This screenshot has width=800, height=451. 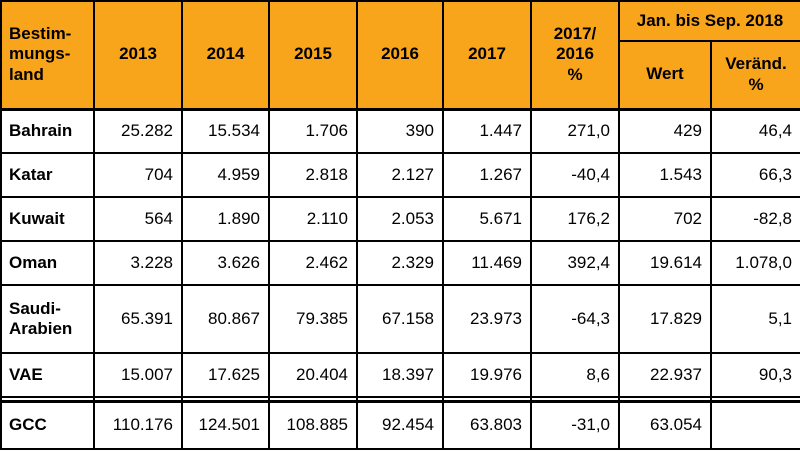 What do you see at coordinates (709, 21) in the screenshot?
I see `header-jan-sep-2018: Jan. bis Sep. 2018` at bounding box center [709, 21].